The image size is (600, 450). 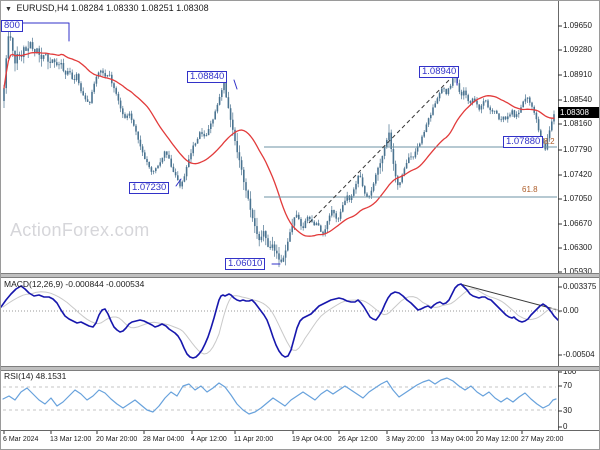 I want to click on time-axis-label: 20 May 12:00, so click(x=497, y=439).